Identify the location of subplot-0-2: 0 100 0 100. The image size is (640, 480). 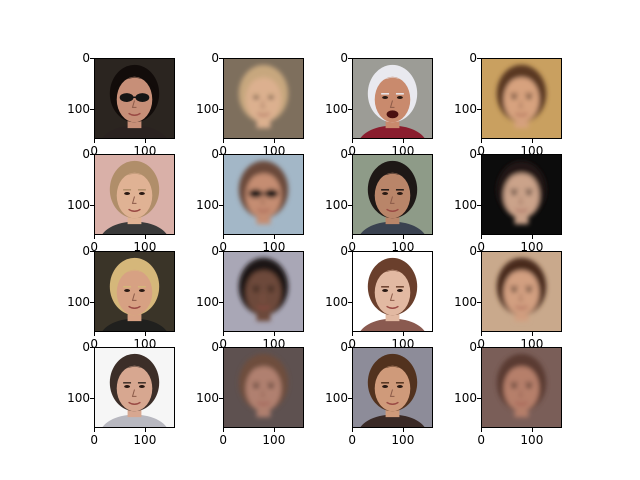
(379, 104).